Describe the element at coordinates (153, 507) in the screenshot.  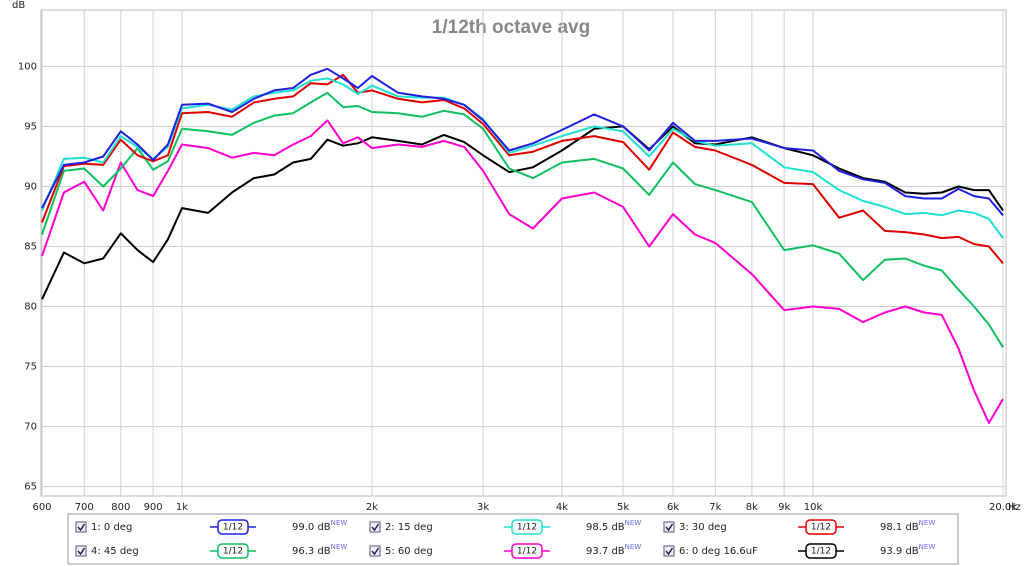
I see `x-tick-label: 900` at that location.